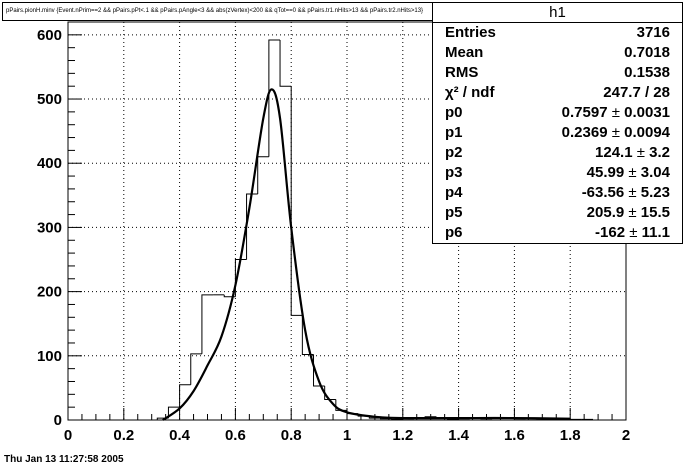  Describe the element at coordinates (557, 114) in the screenshot. I see `stats-row-4: p0 0.7597 ± 0.0031` at that location.